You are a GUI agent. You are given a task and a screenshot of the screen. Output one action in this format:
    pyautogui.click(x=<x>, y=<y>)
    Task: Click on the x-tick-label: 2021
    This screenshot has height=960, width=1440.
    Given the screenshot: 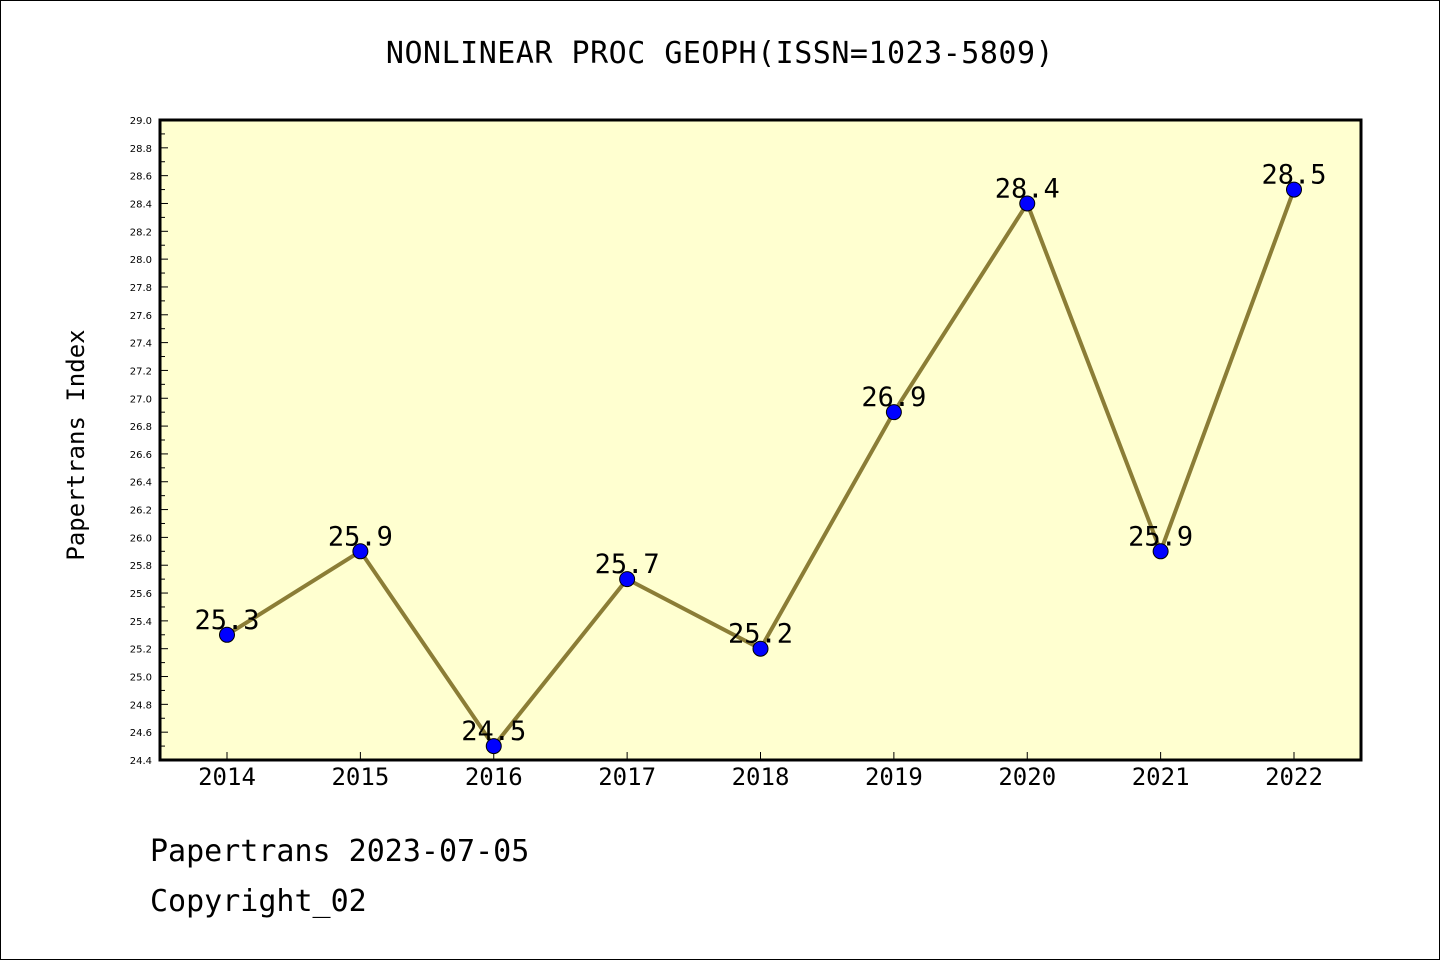 What is the action you would take?
    pyautogui.click(x=1161, y=777)
    